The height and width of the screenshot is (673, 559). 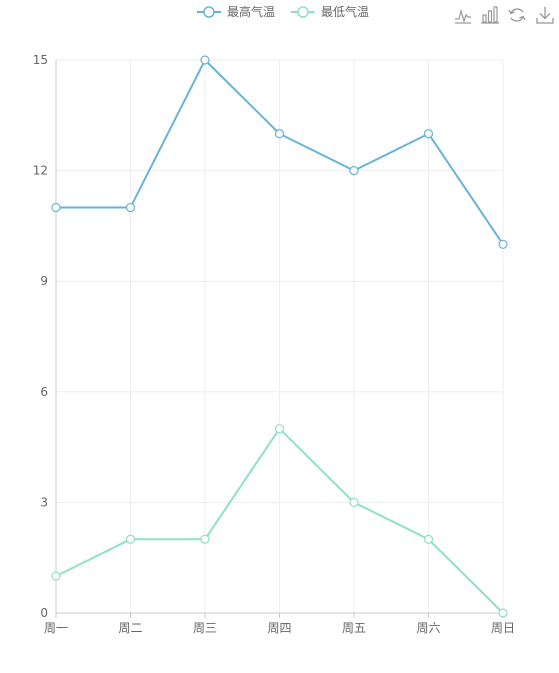 I want to click on y-tick-label: 3, so click(x=44, y=502).